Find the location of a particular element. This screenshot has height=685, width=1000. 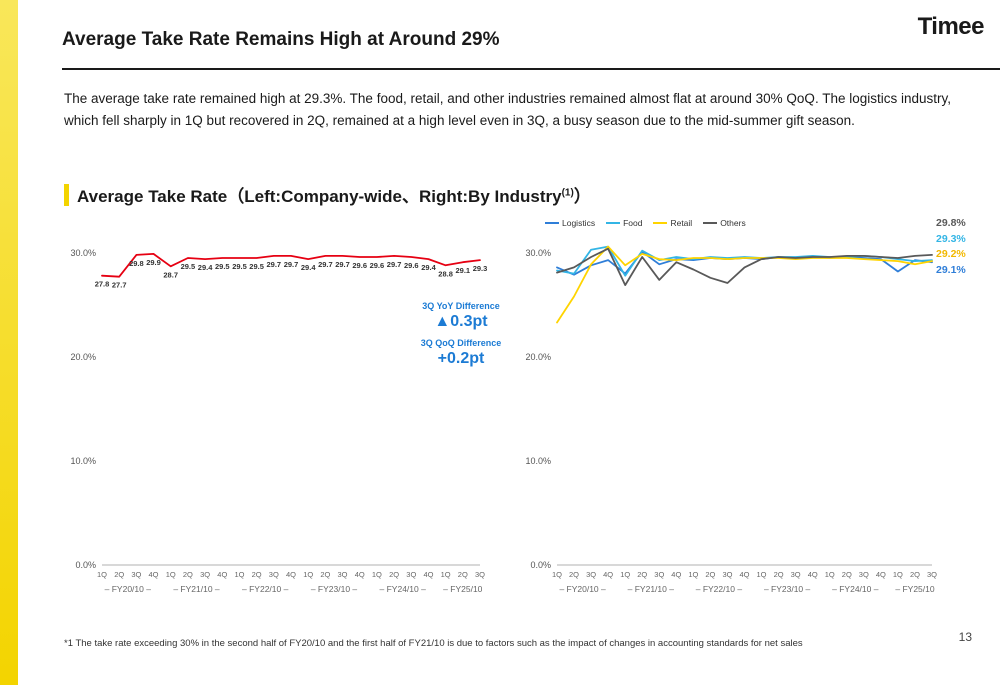

series-end-label: 29.2% is located at coordinates (951, 254).